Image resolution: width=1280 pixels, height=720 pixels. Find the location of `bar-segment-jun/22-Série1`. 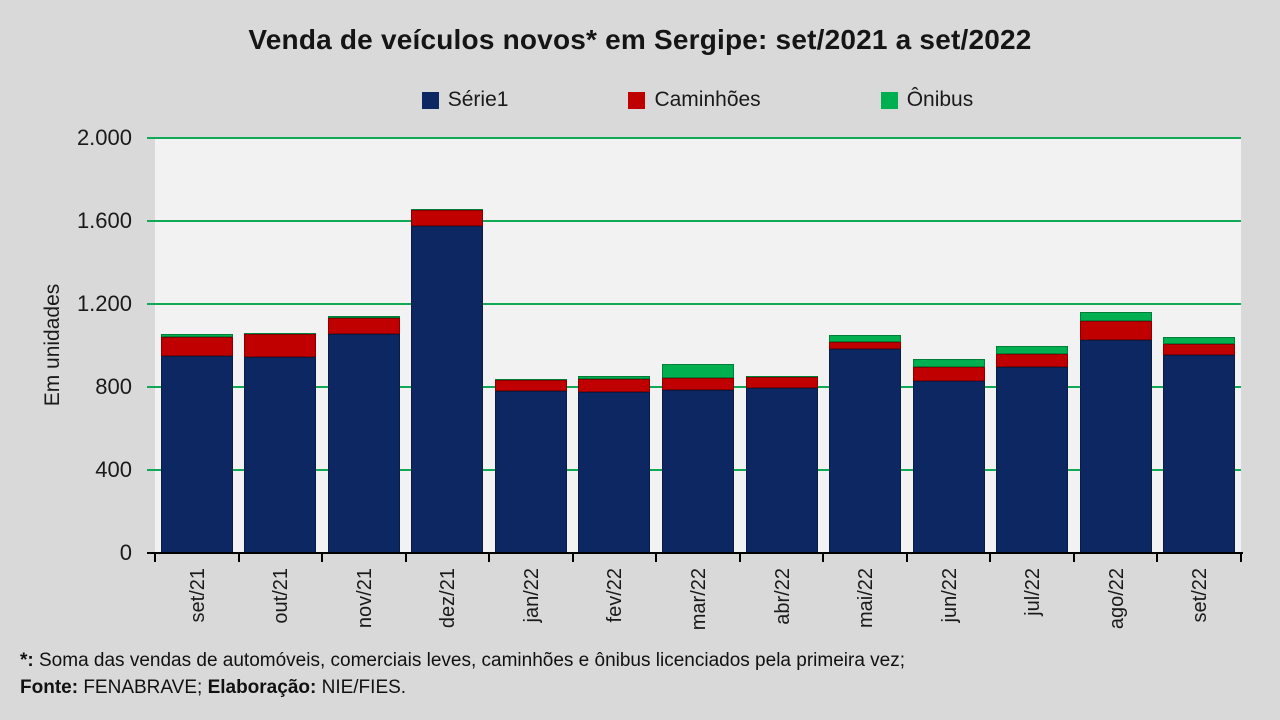

bar-segment-jun/22-Série1 is located at coordinates (948, 466).